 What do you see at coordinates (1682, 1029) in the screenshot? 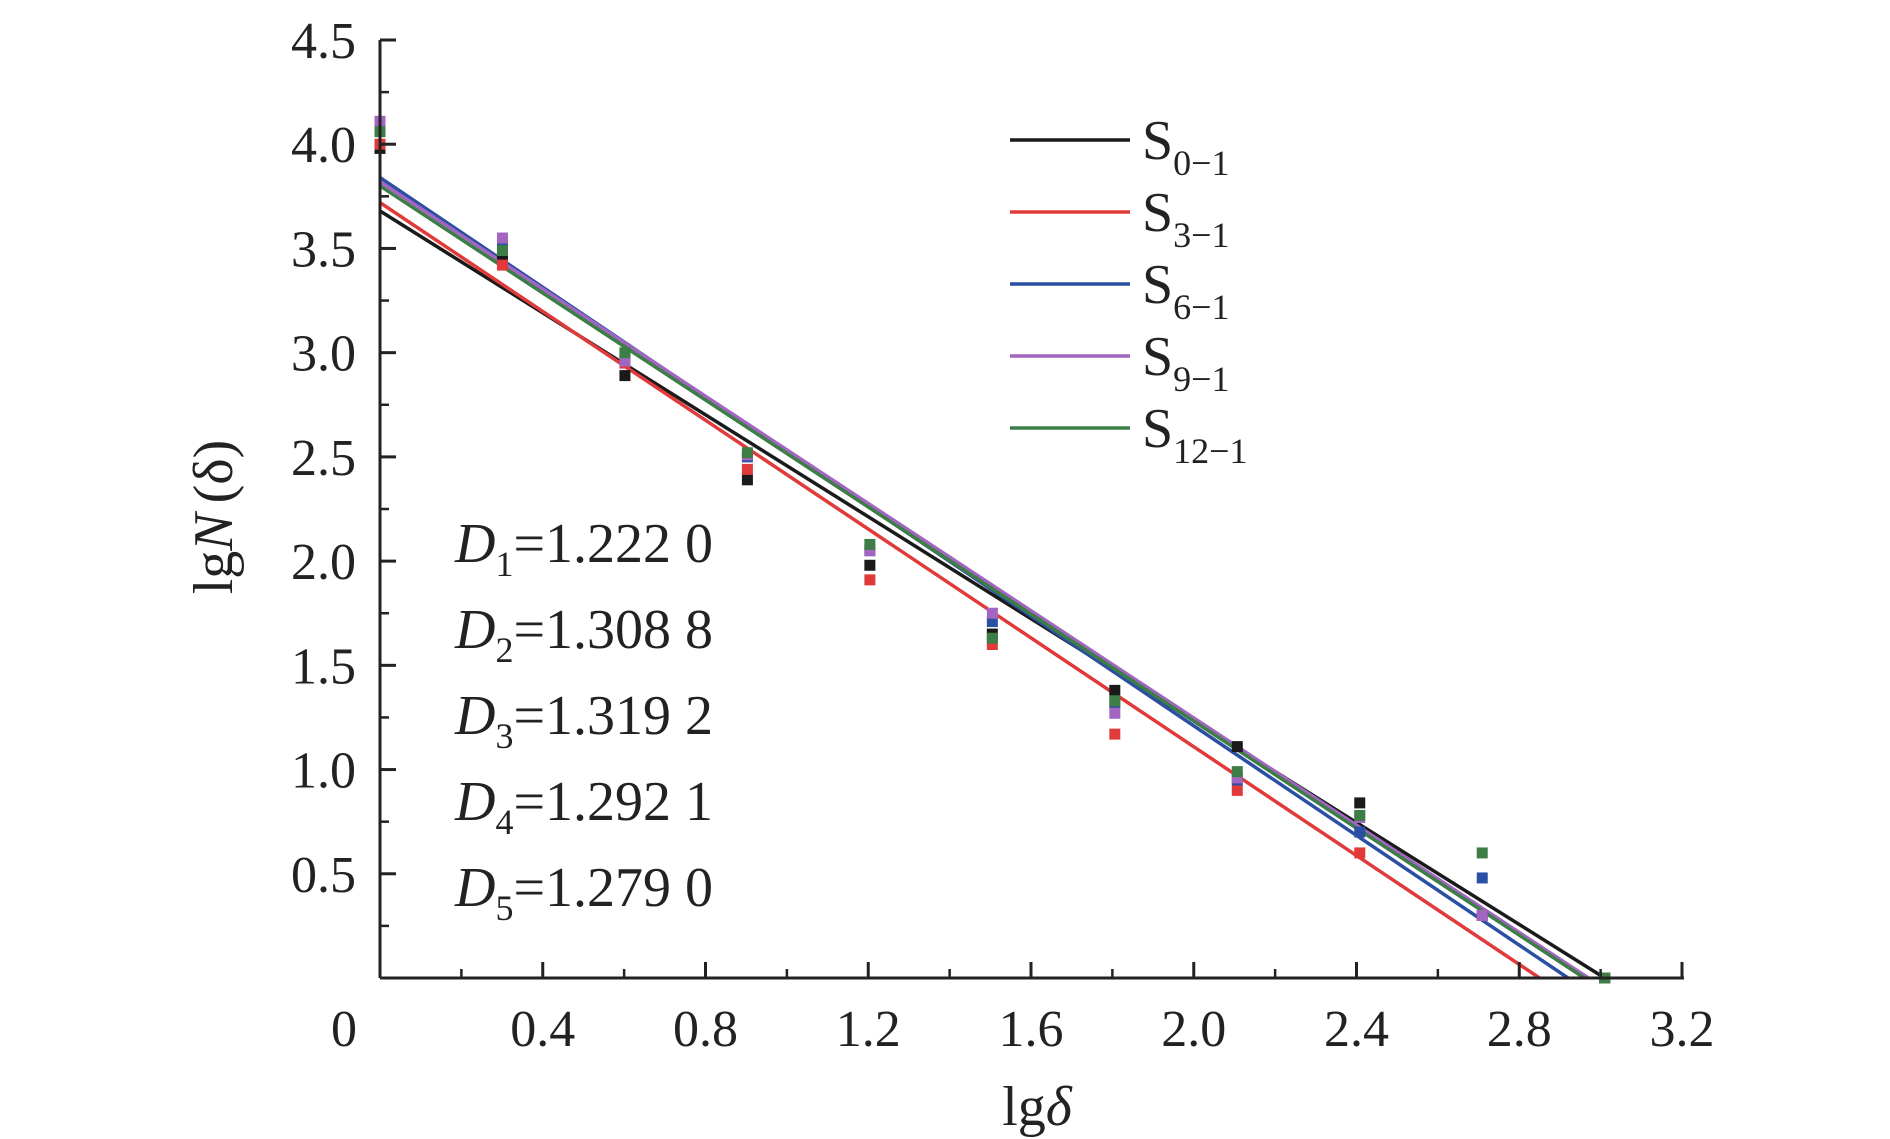
I see `x-tick-label: 3.2` at bounding box center [1682, 1029].